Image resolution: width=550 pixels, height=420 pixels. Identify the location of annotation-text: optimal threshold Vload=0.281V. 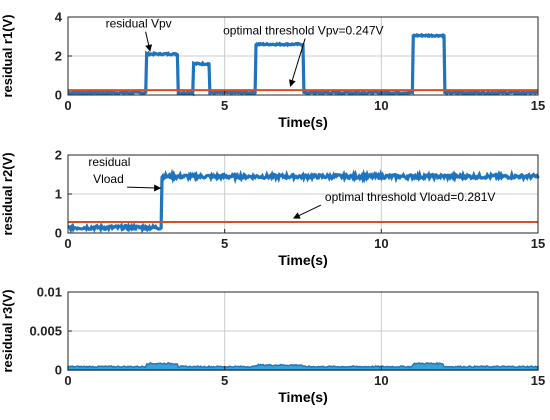
(410, 197).